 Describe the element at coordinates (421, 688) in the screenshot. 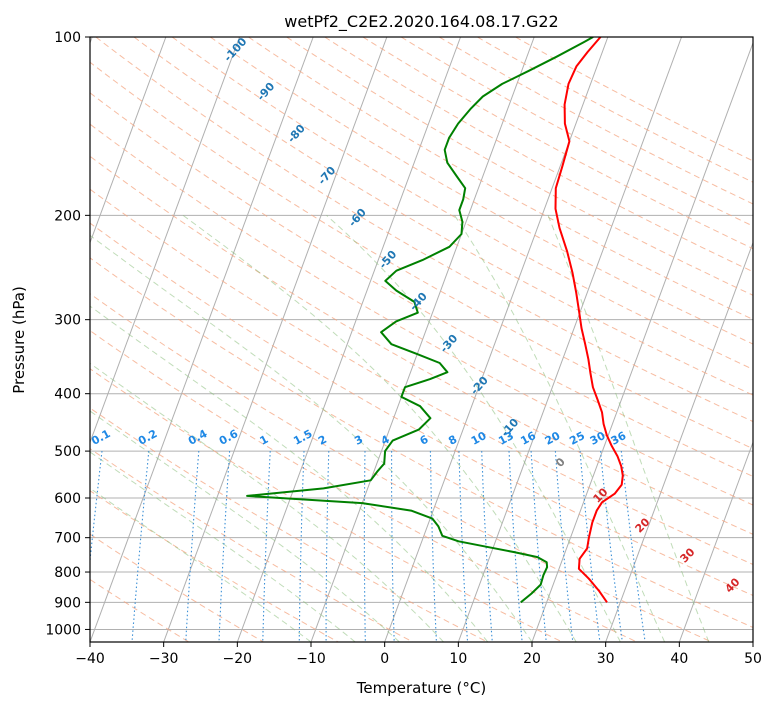

I see `x-axis-title: Temperature (°C)` at that location.